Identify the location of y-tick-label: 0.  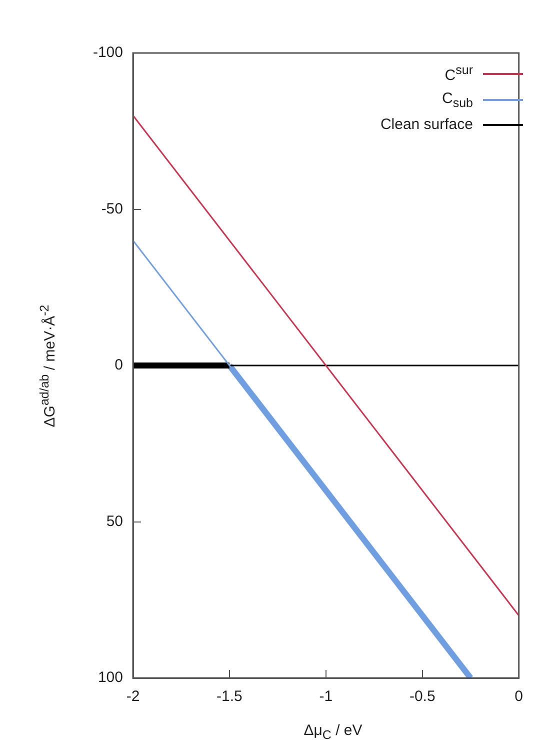
(118, 365).